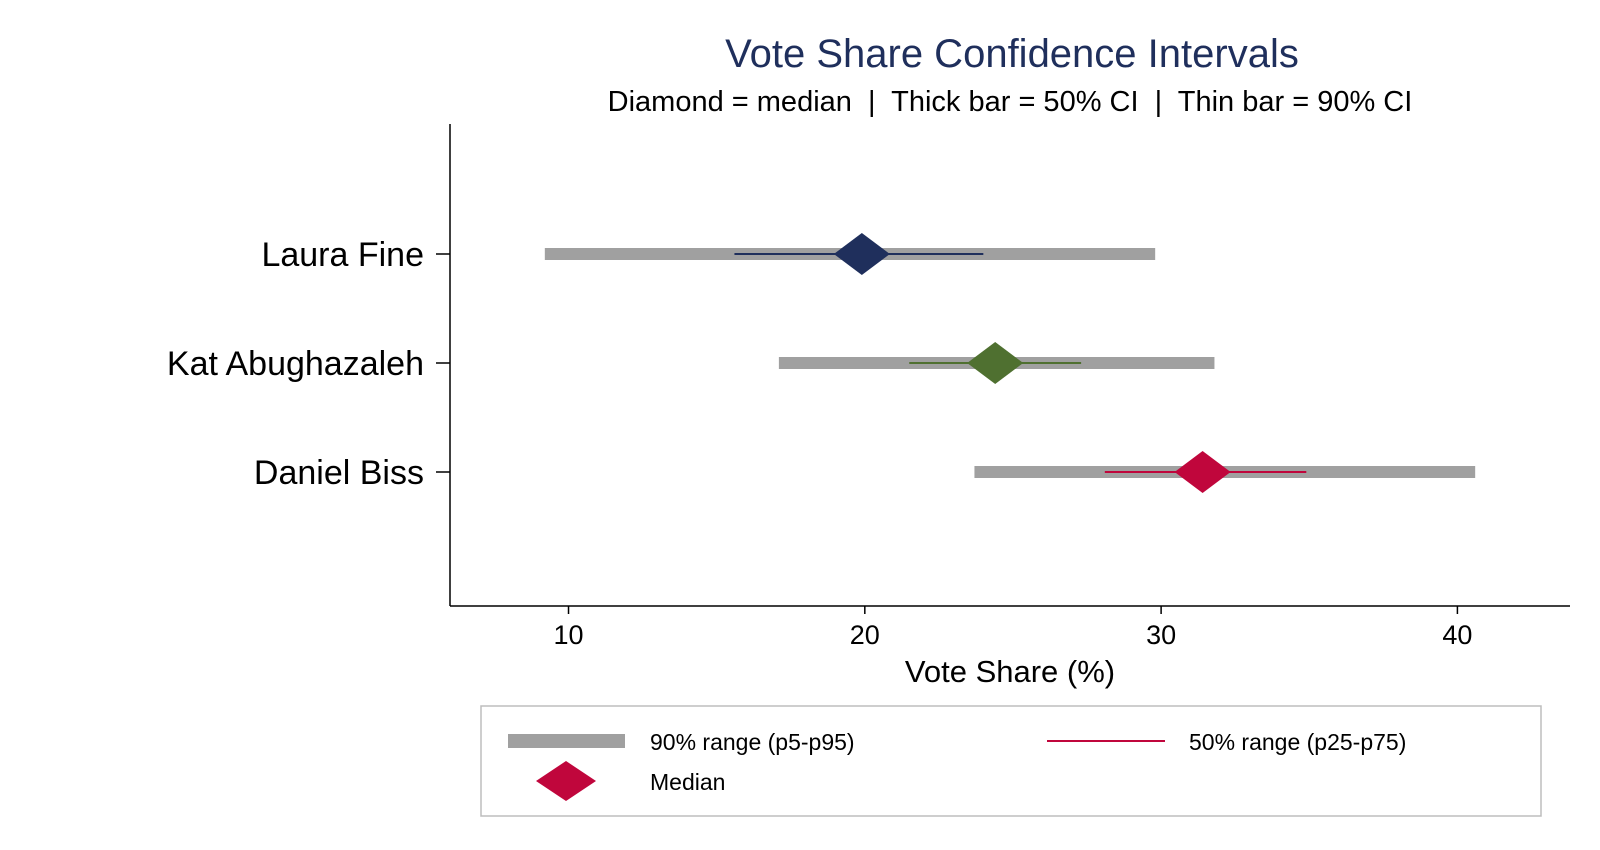  Describe the element at coordinates (752, 742) in the screenshot. I see `legend-label-90-range: 90% range (p5-p95)` at that location.